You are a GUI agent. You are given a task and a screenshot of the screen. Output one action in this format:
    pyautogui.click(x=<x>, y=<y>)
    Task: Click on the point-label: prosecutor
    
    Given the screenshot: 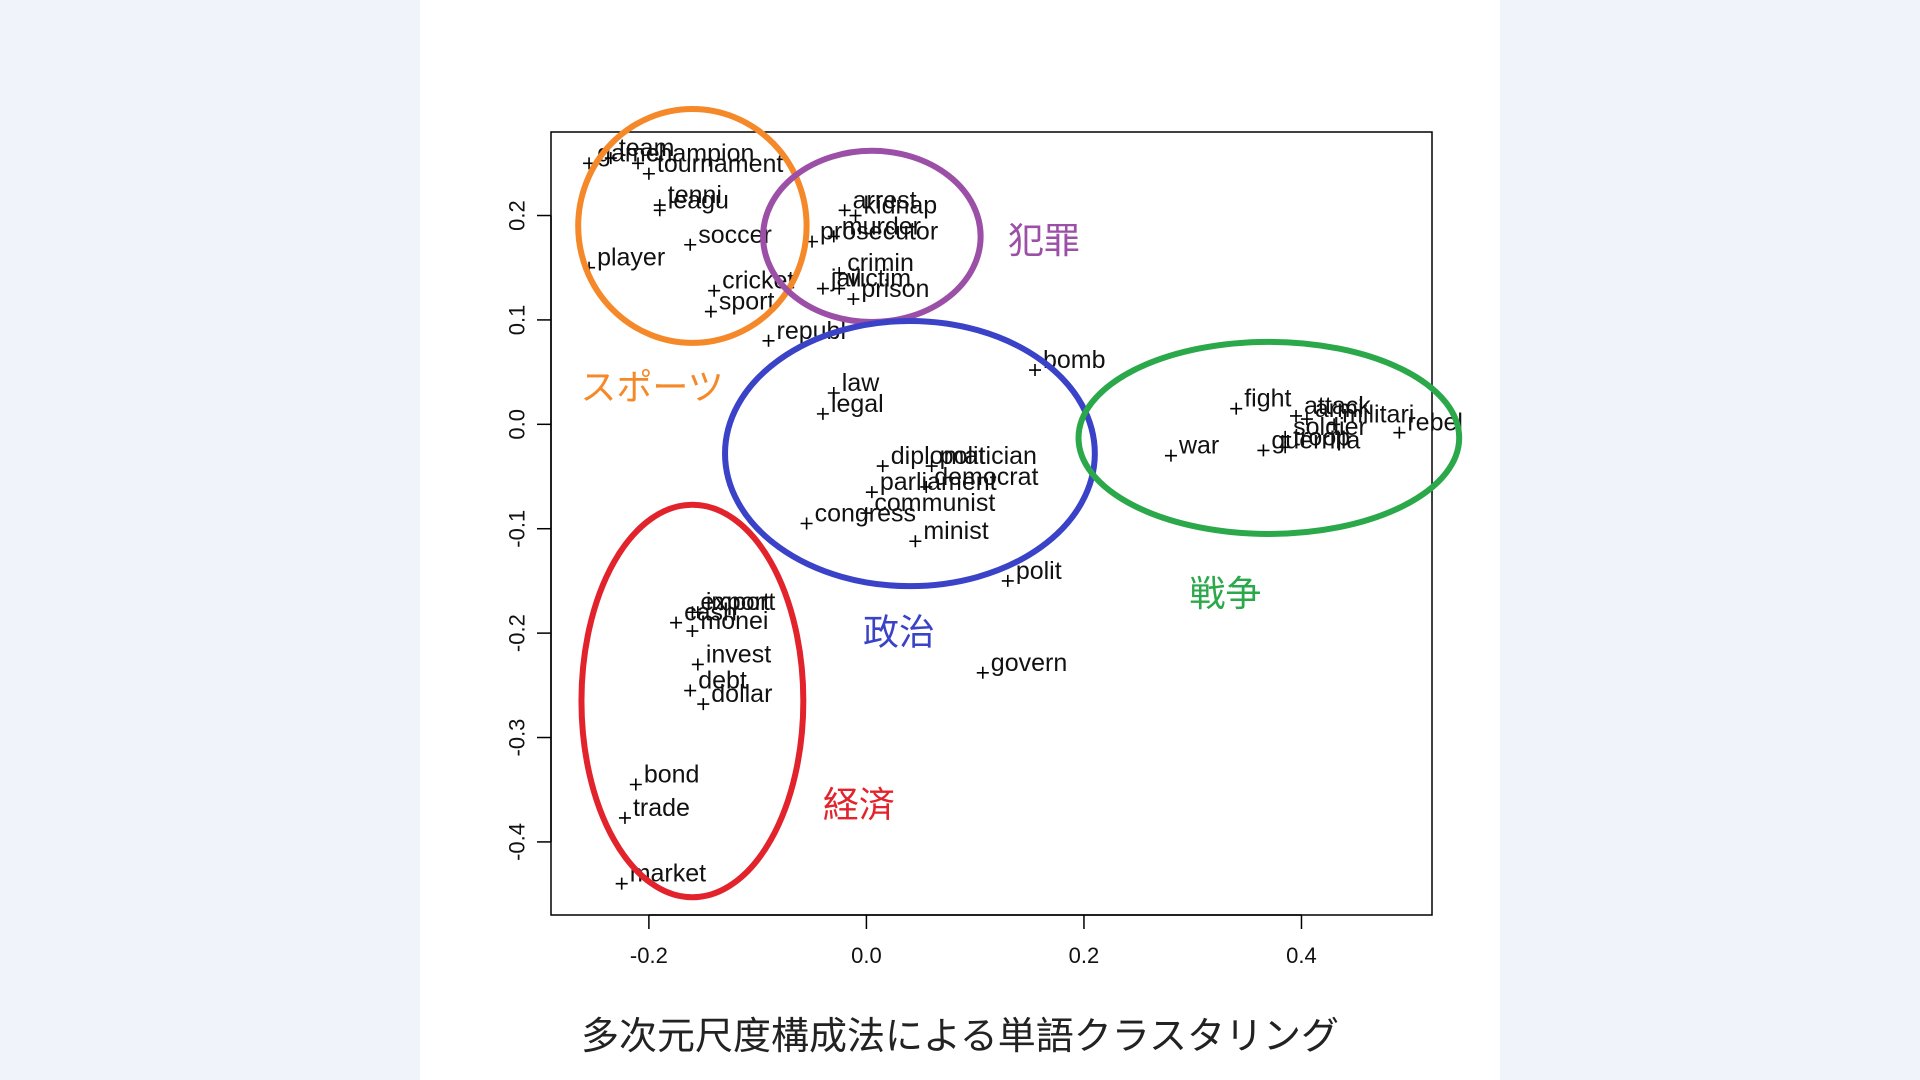 What is the action you would take?
    pyautogui.click(x=879, y=232)
    